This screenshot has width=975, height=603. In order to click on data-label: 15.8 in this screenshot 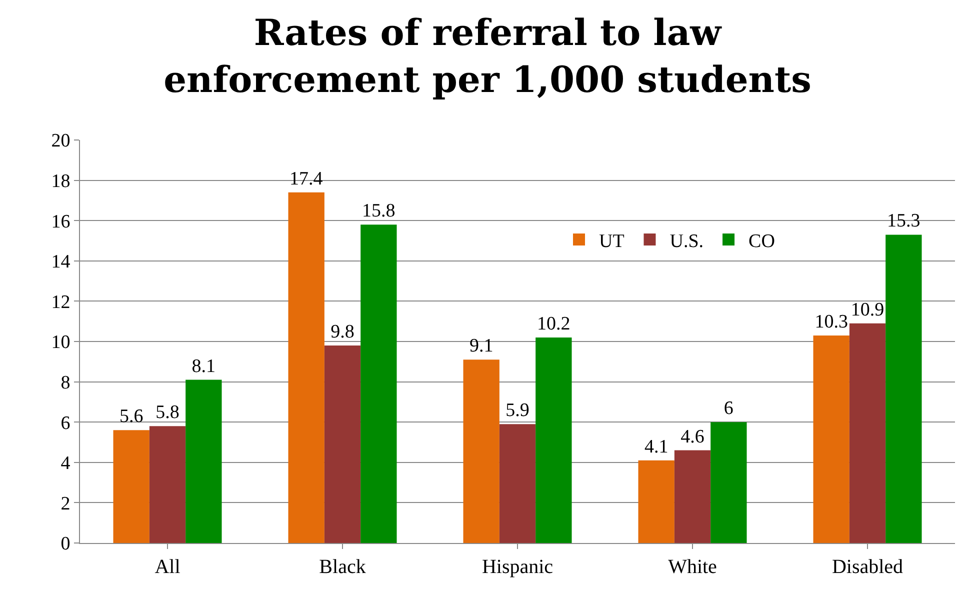, I will do `click(379, 211)`.